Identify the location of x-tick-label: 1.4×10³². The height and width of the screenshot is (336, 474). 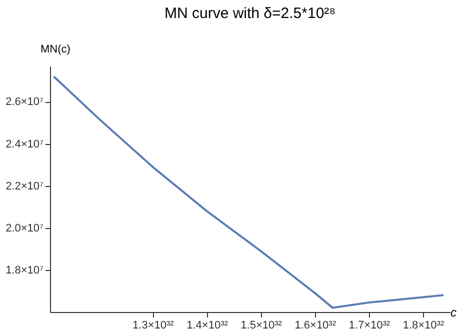
(207, 326).